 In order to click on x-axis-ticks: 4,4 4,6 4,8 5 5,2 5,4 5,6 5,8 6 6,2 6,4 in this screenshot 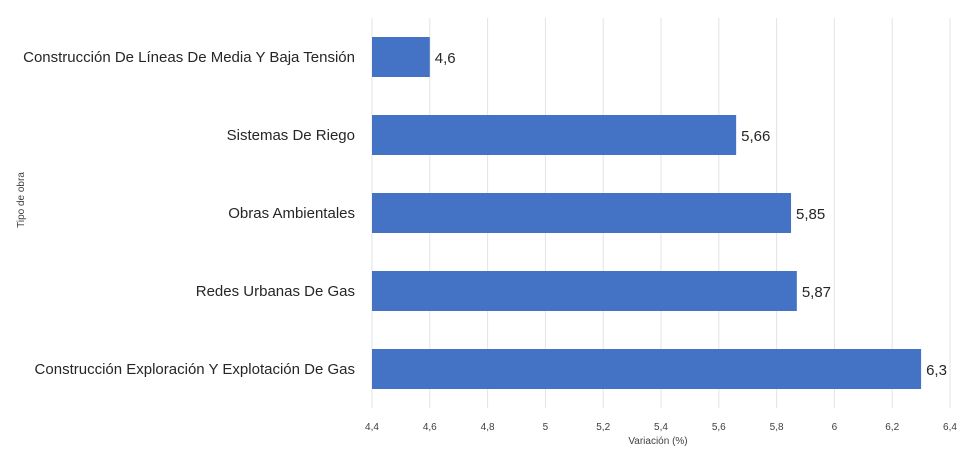, I will do `click(661, 427)`.